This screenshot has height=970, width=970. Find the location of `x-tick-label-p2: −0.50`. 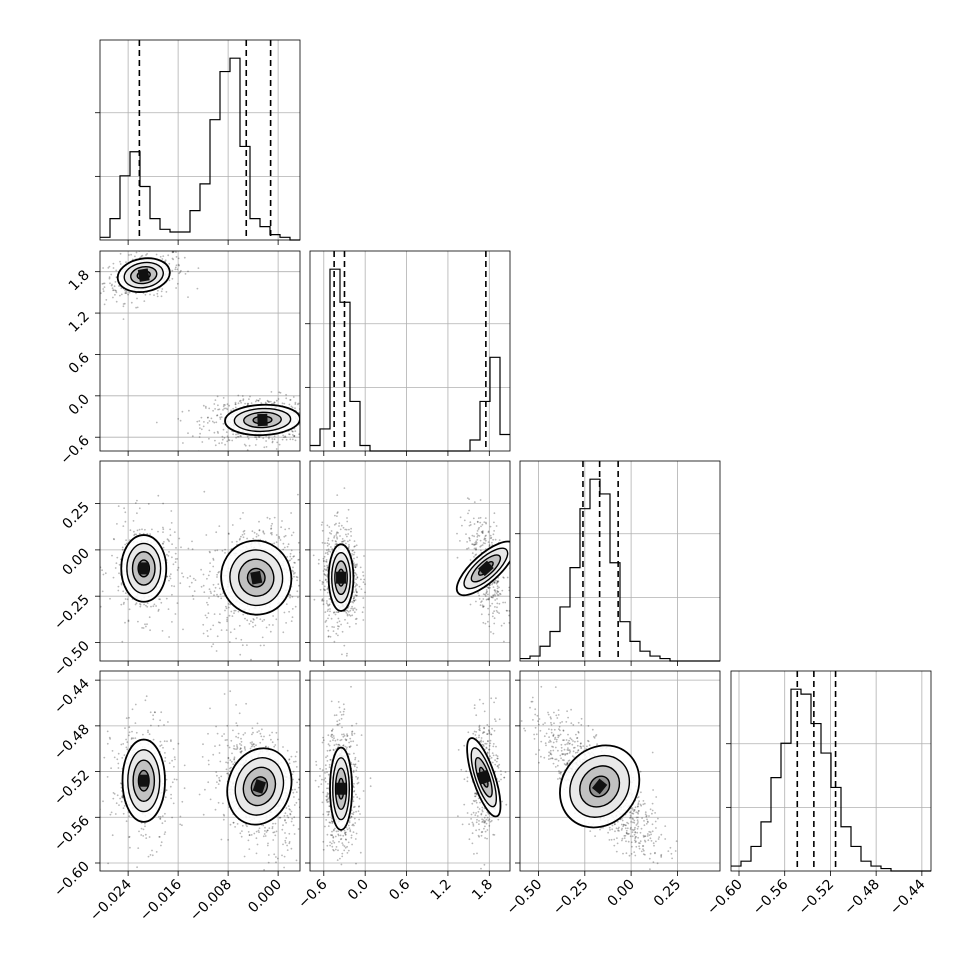

x-tick-label-p2: −0.50 is located at coordinates (525, 898).